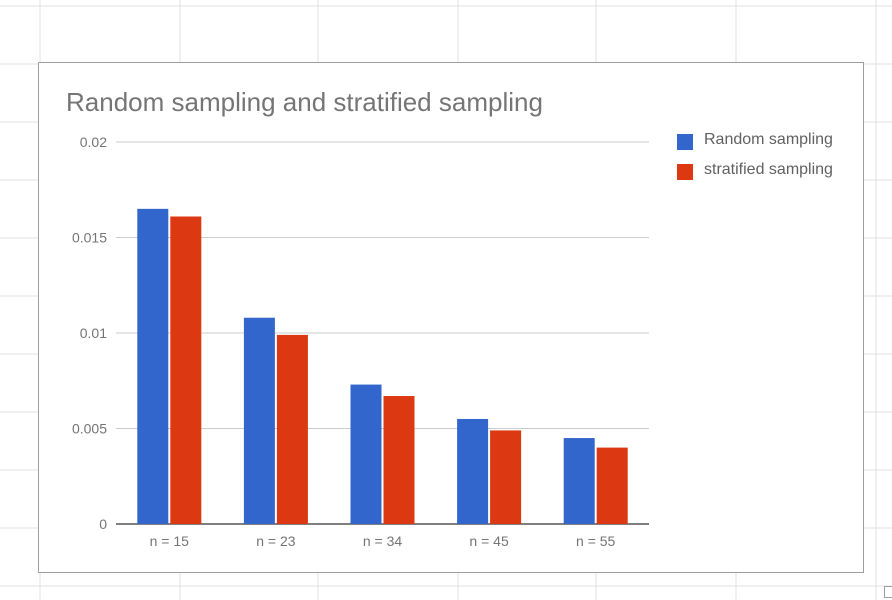  What do you see at coordinates (685, 172) in the screenshot?
I see `legend-swatch-stratified-sampling` at bounding box center [685, 172].